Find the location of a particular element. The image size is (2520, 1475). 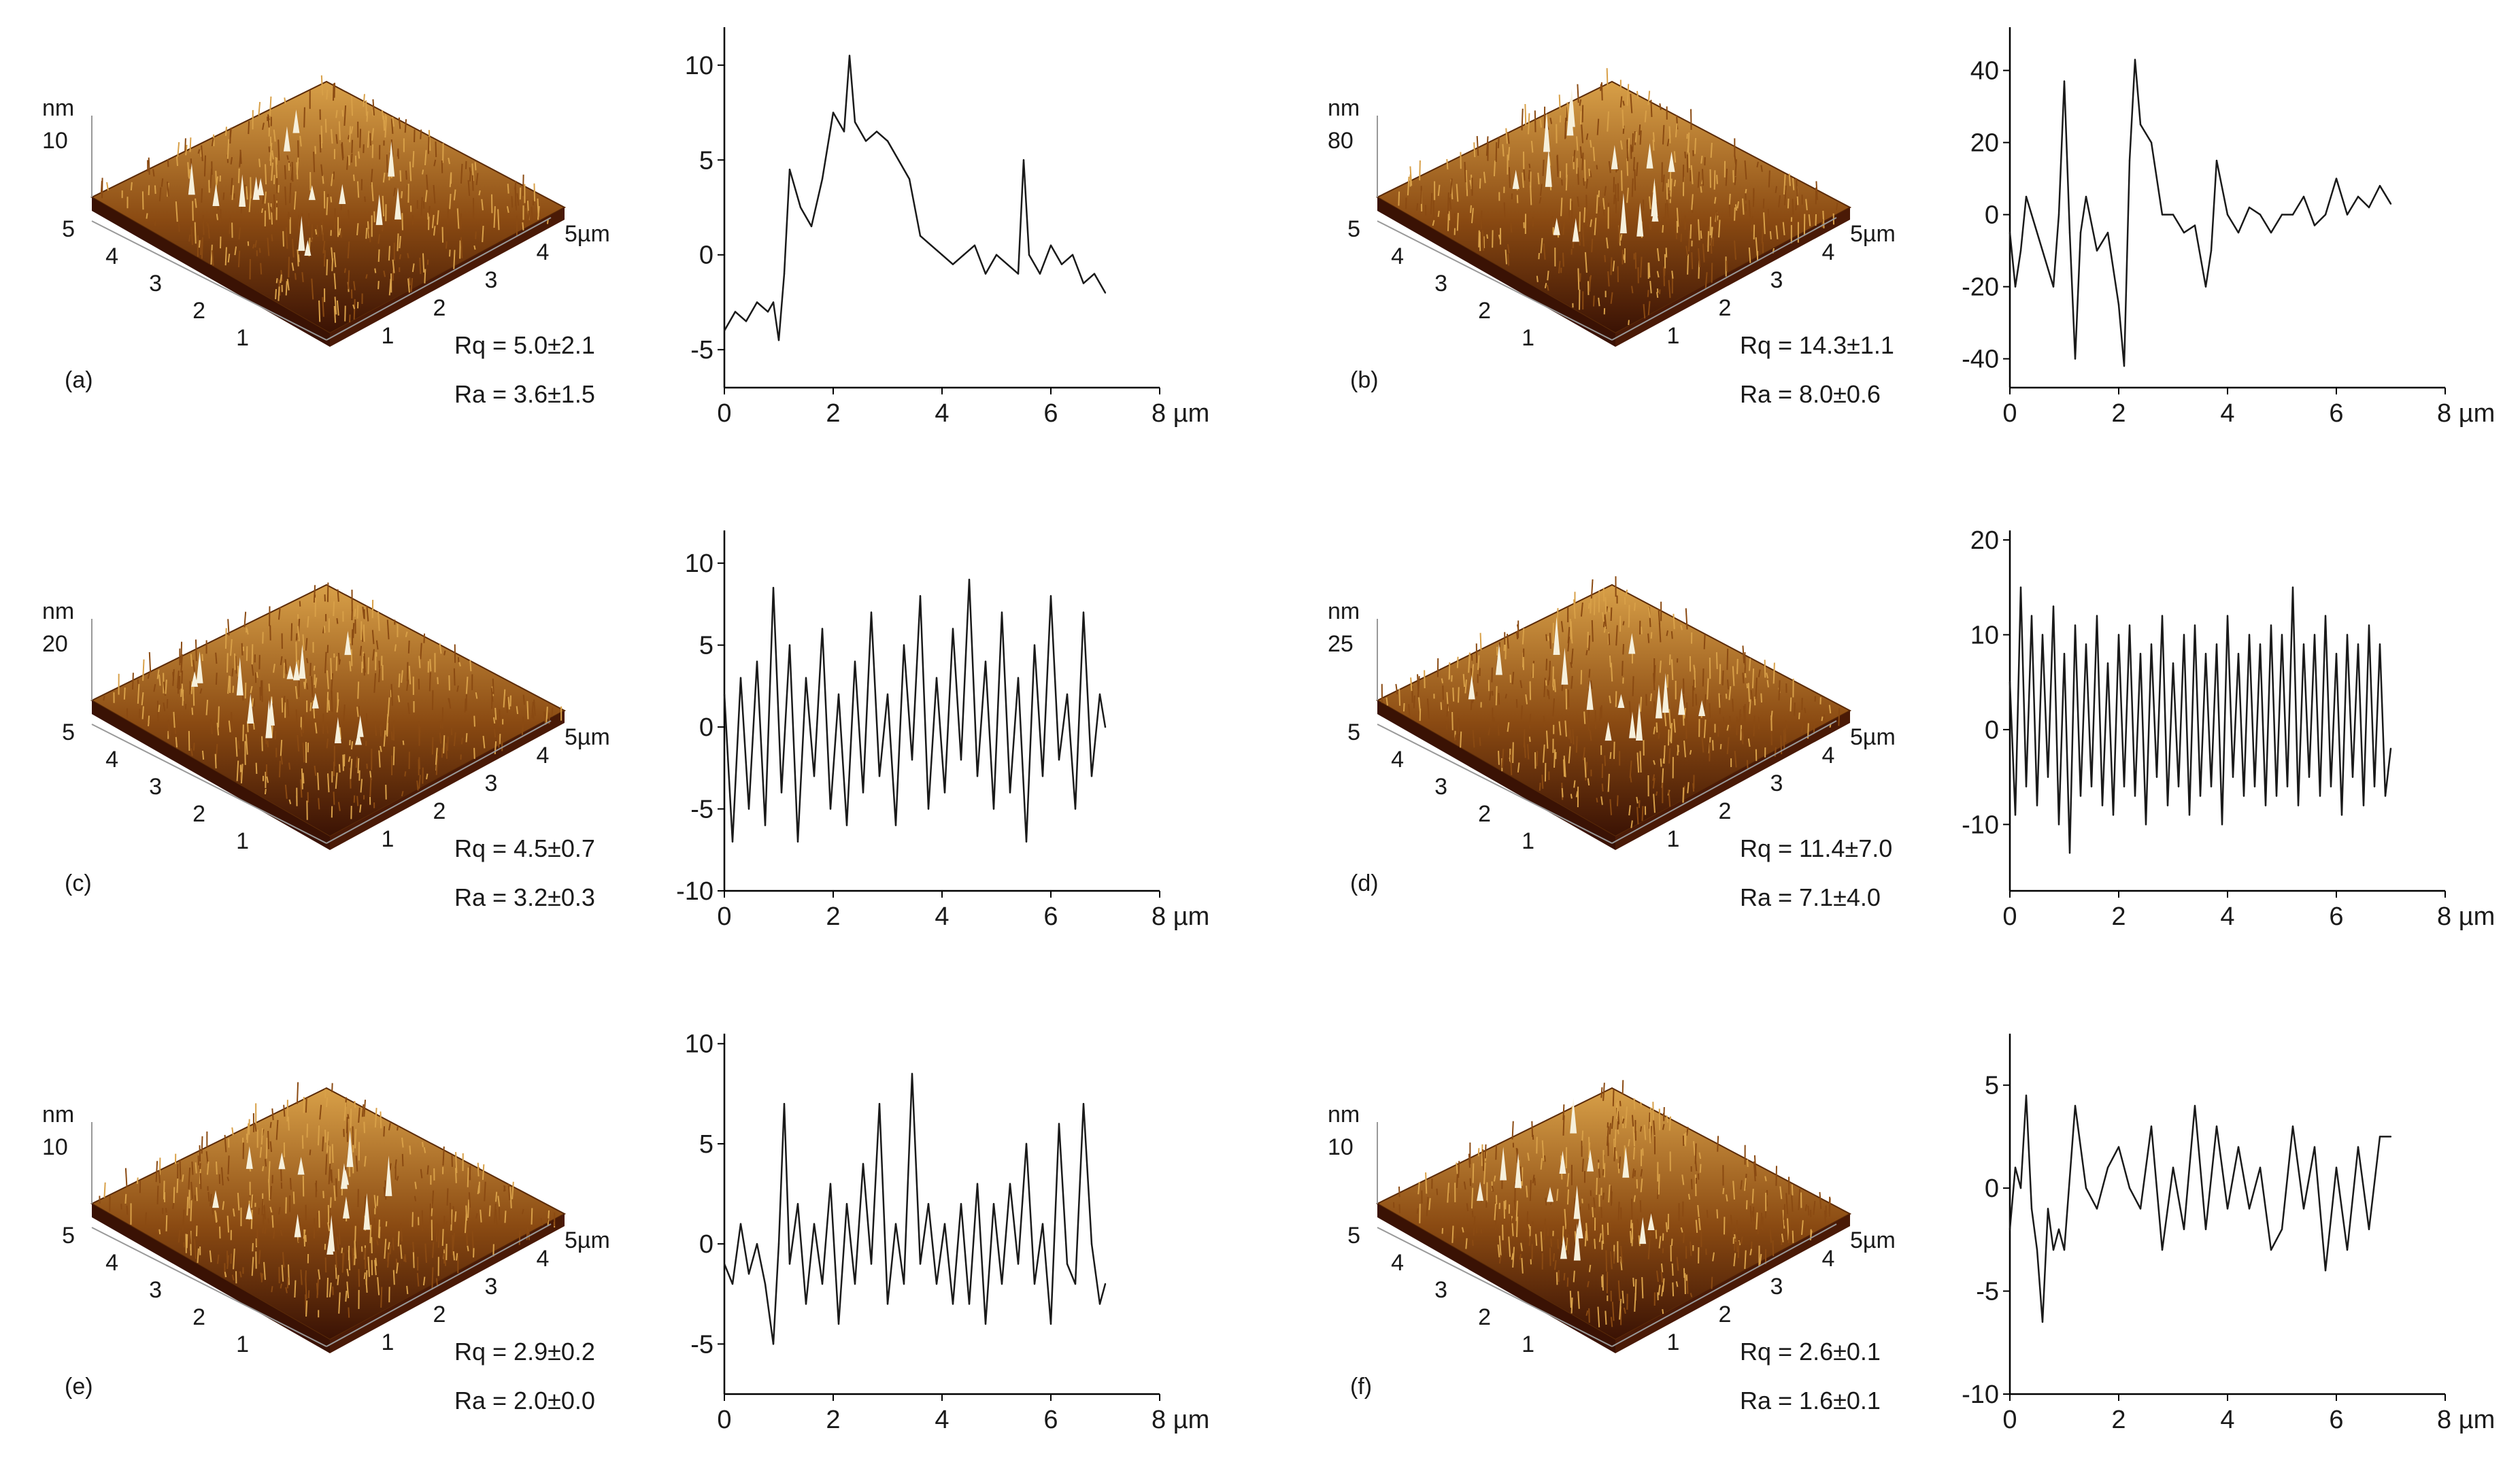

afm-x-tick-label: 4 is located at coordinates (1828, 755).